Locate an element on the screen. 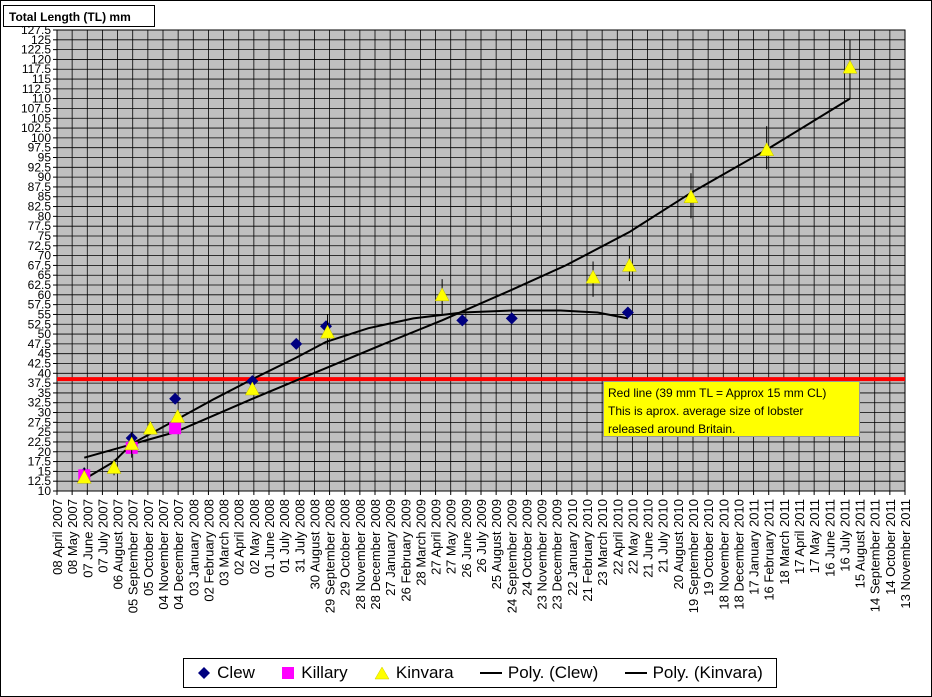  x-tick-label: 21 June 2010 is located at coordinates (648, 538).